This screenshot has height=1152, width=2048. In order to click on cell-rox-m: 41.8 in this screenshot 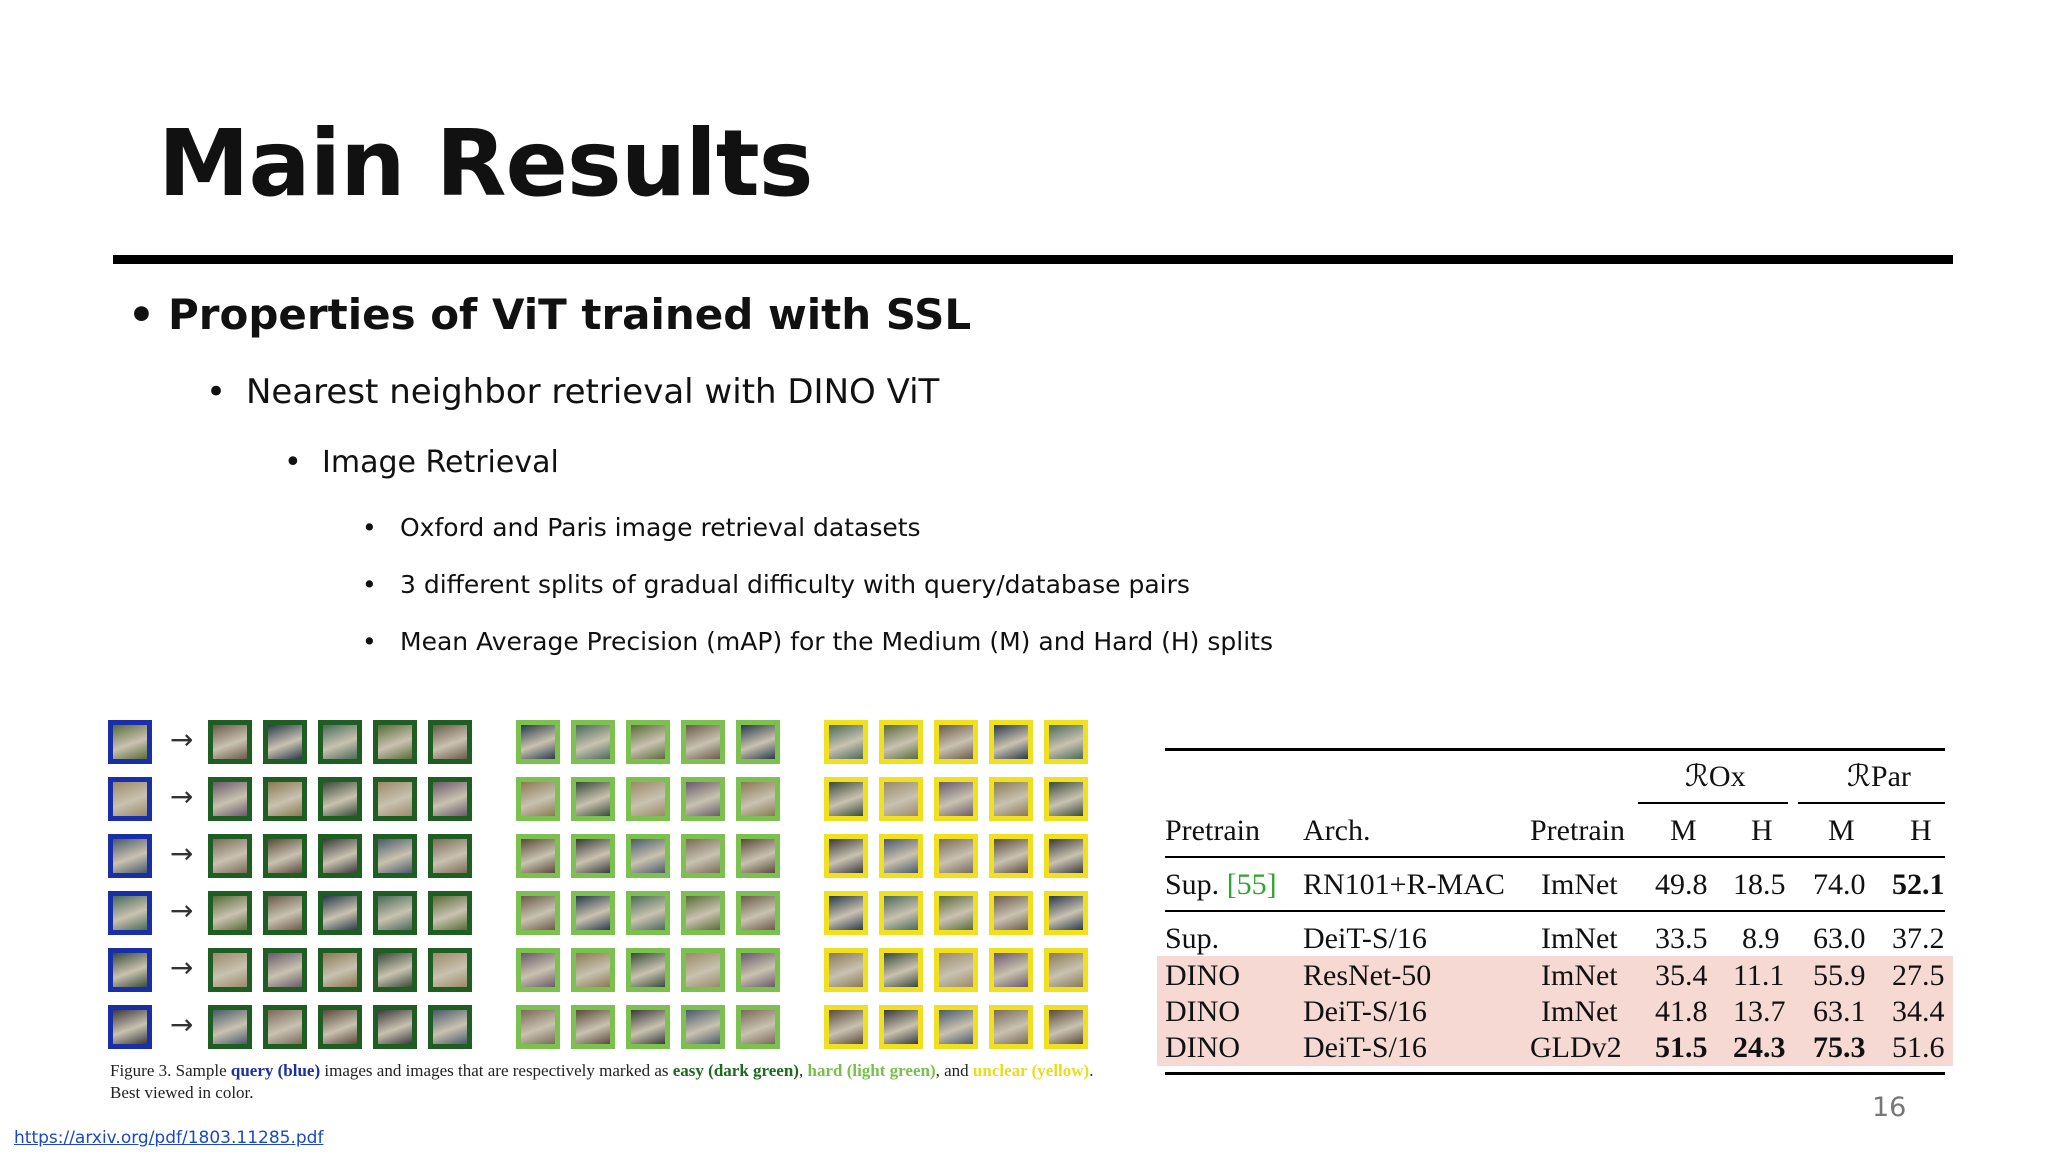, I will do `click(1681, 1011)`.